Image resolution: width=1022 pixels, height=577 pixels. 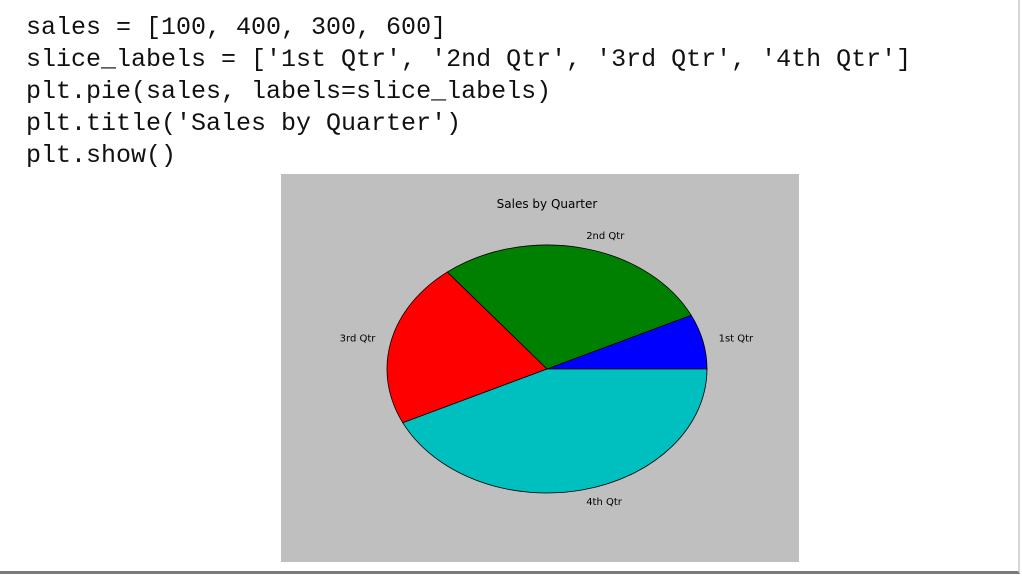 I want to click on pie-slice-label-1: 1st Qtr, so click(x=736, y=339).